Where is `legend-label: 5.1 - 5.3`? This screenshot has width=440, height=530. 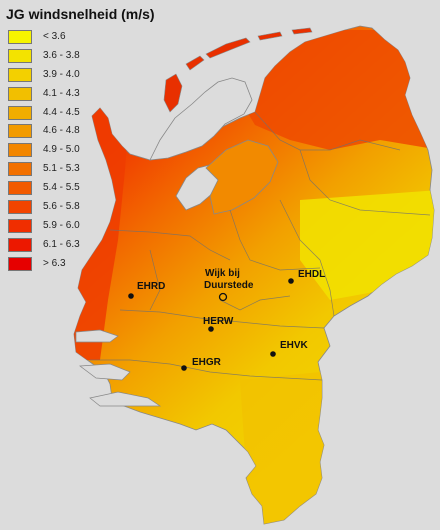 legend-label: 5.1 - 5.3 is located at coordinates (61, 169).